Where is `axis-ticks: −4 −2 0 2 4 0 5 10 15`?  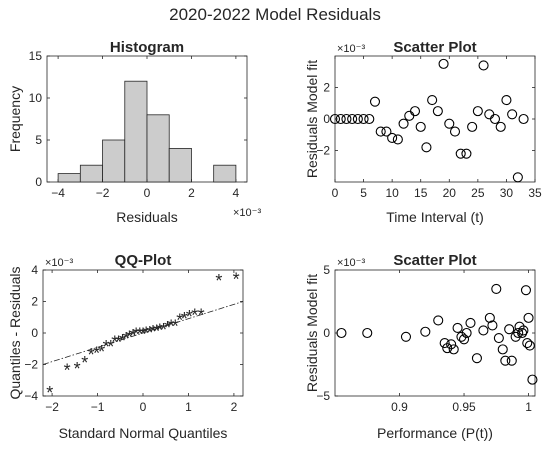 axis-ticks: −4 −2 0 2 4 0 5 10 15 is located at coordinates (138, 124).